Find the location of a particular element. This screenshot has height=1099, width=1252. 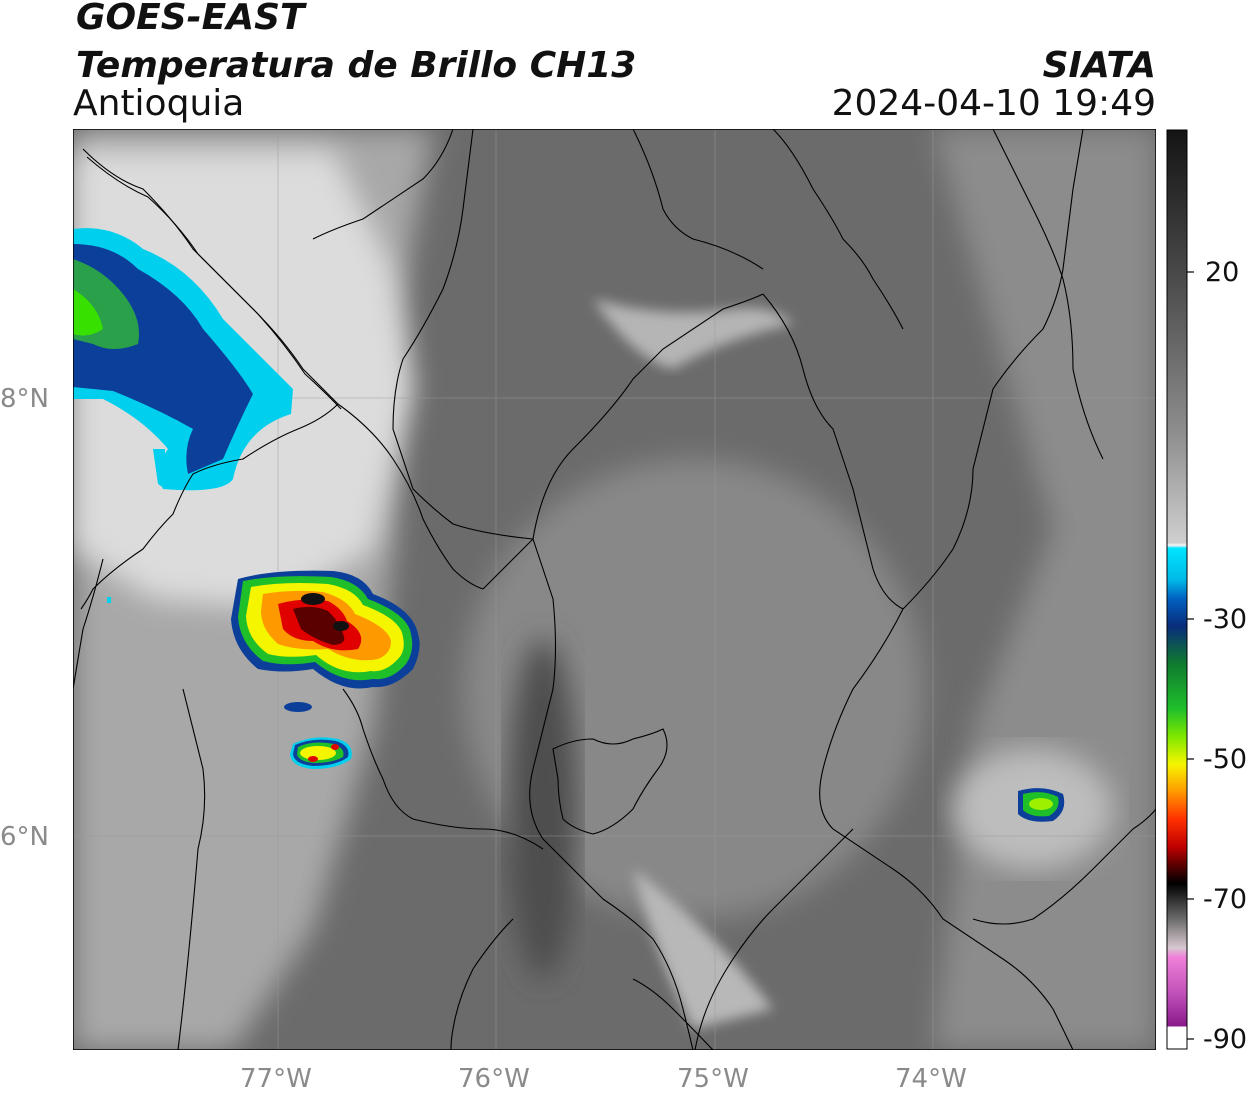

choco-small-cell is located at coordinates (321, 753).